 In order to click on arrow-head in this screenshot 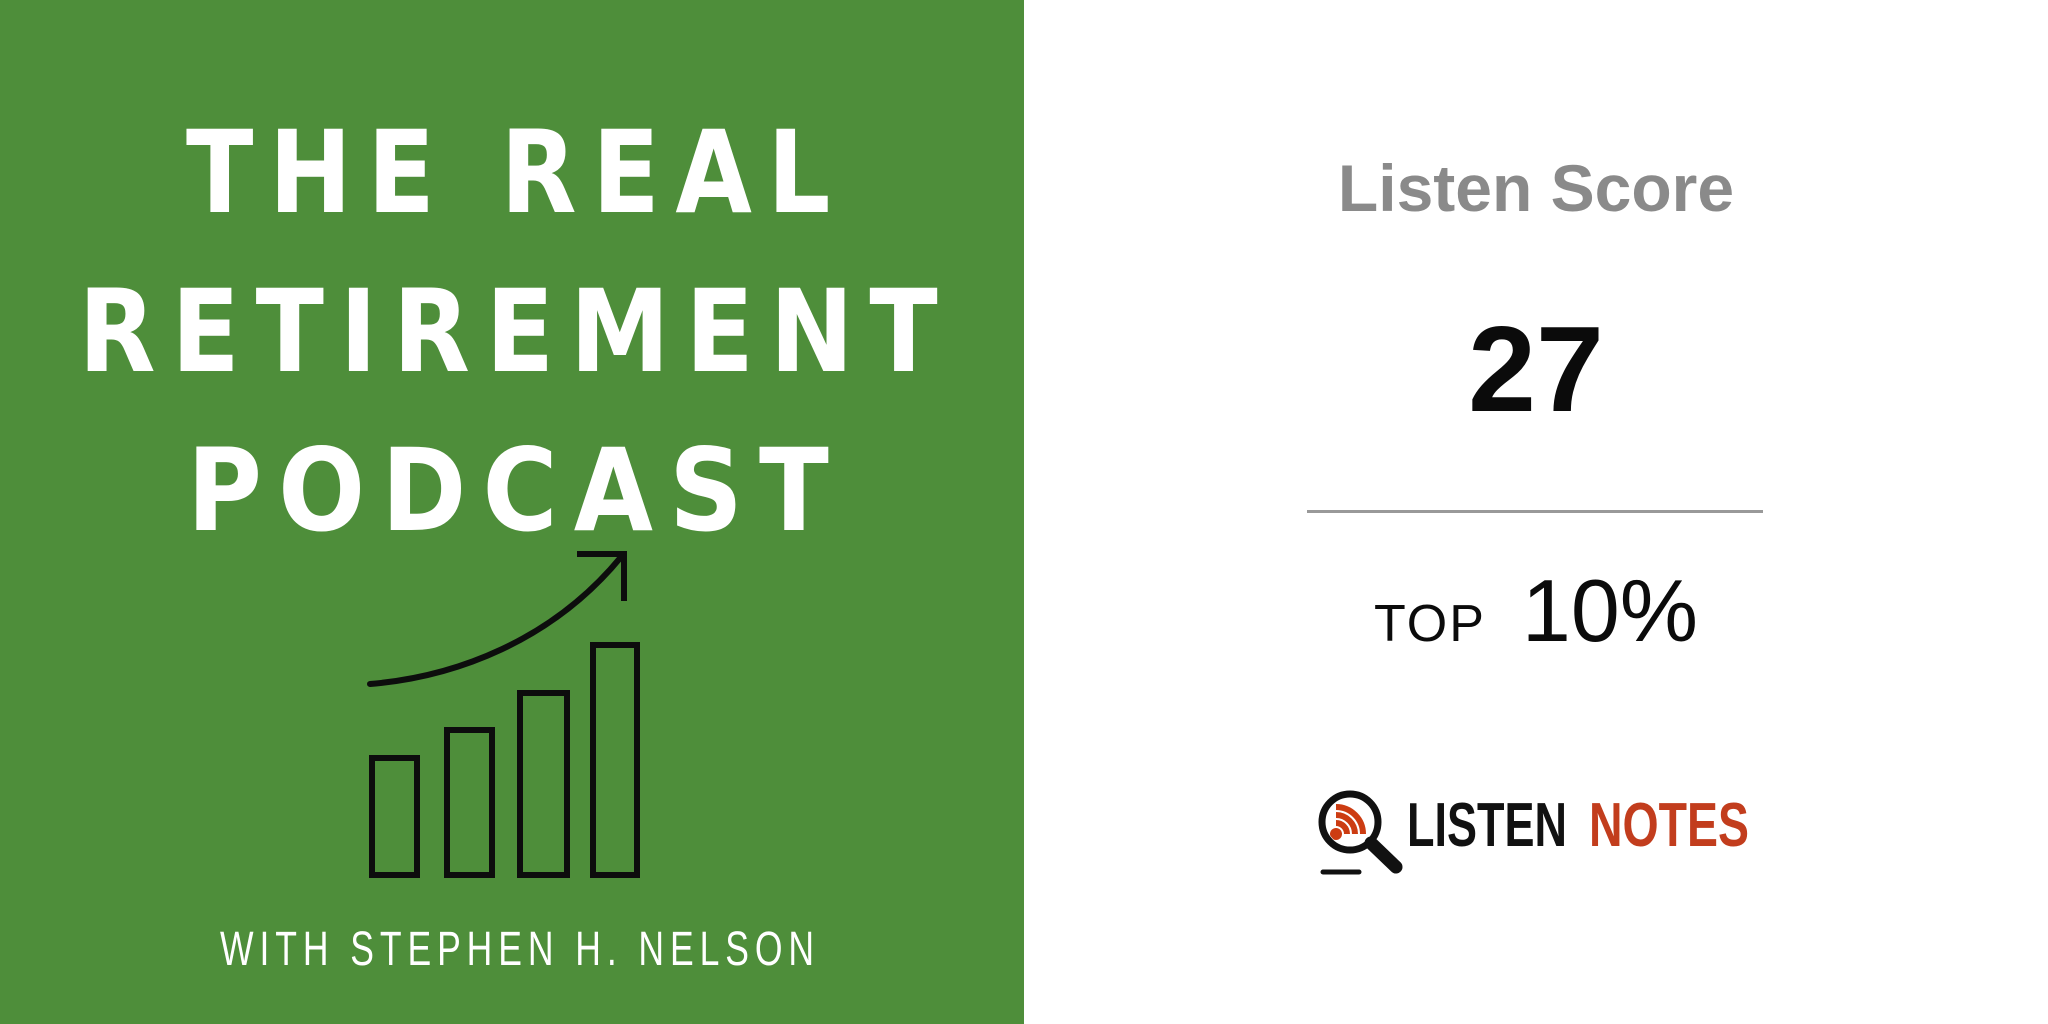, I will do `click(602, 576)`.